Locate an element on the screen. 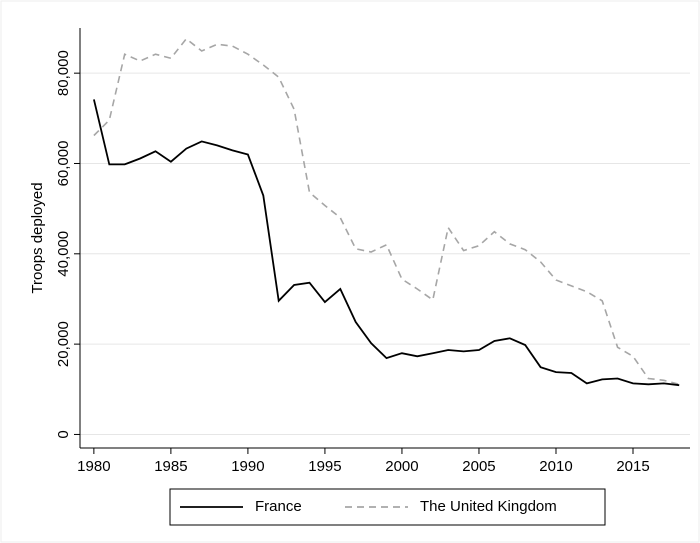 The height and width of the screenshot is (543, 700). y-tick-label: 40,000 is located at coordinates (63, 254).